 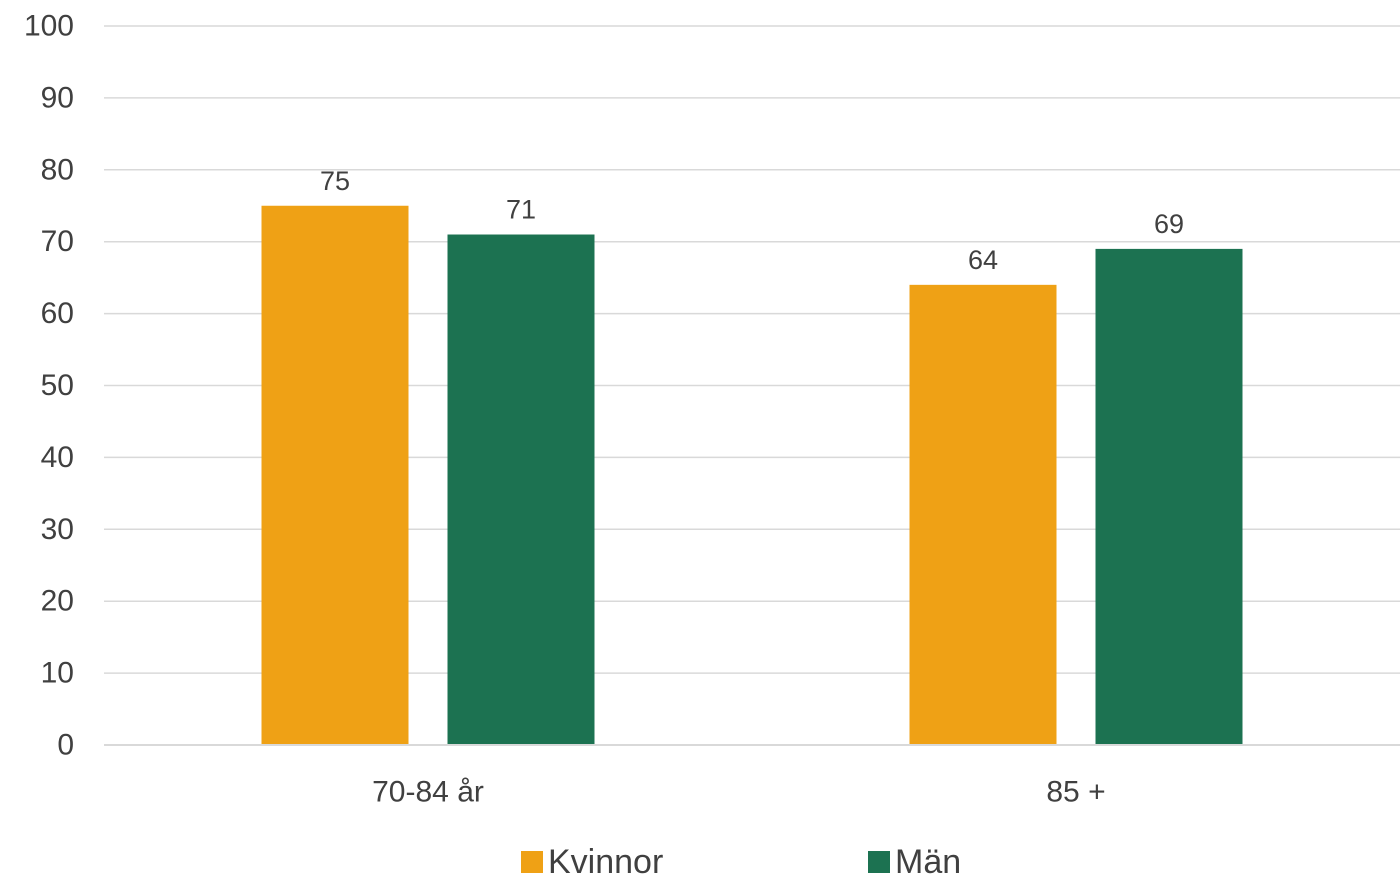 What do you see at coordinates (928, 860) in the screenshot?
I see `legend-label-män: Män` at bounding box center [928, 860].